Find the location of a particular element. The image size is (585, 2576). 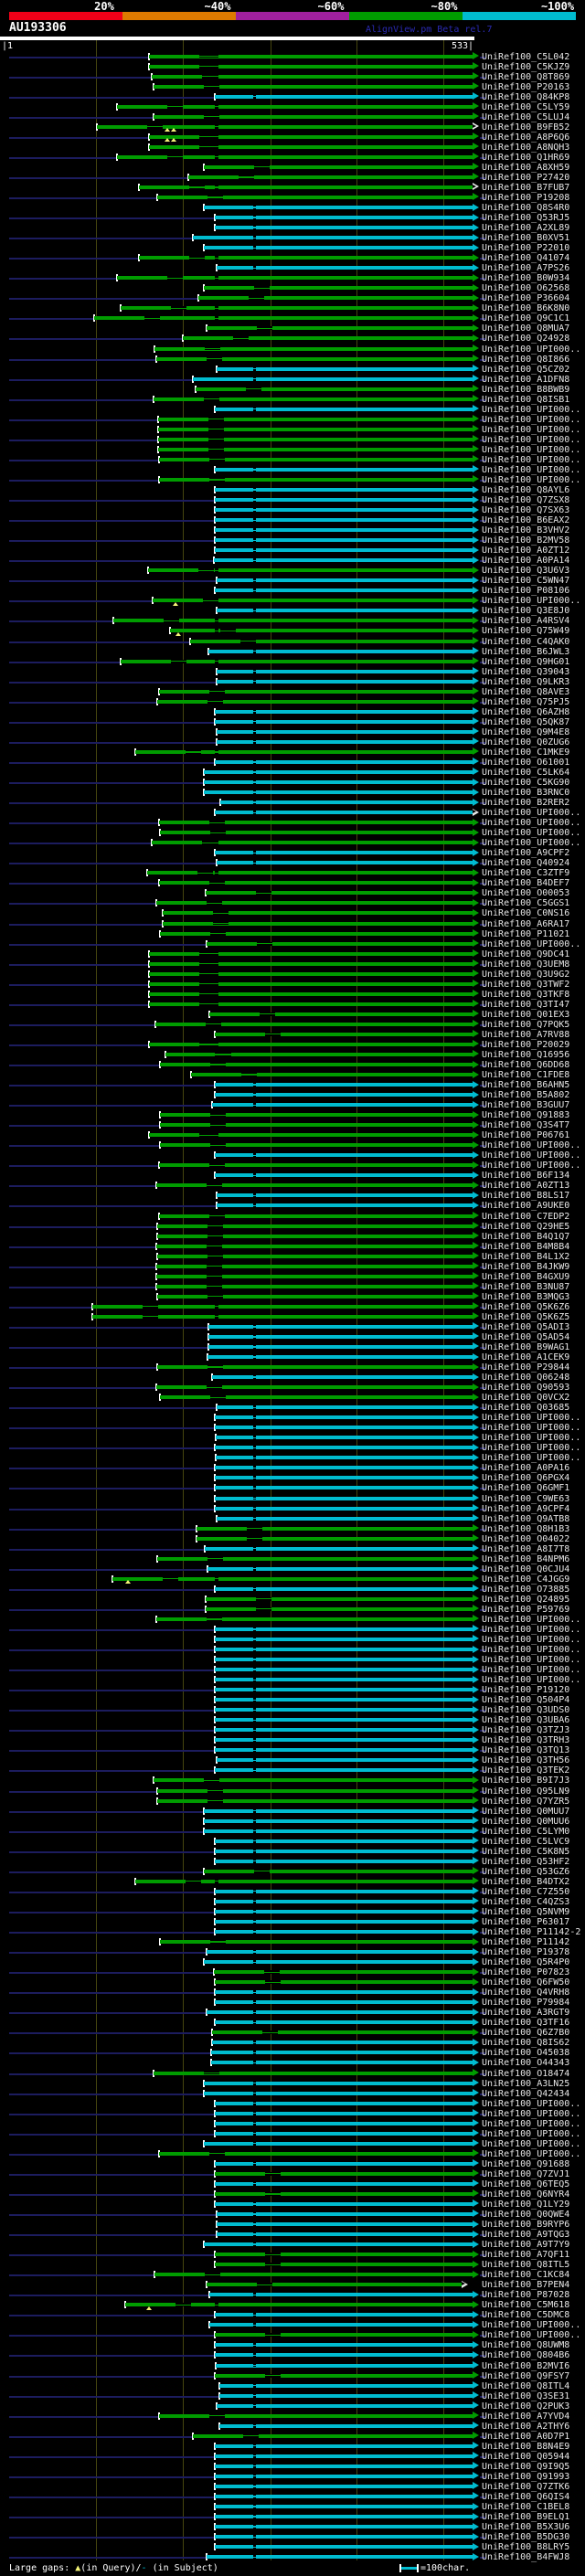

hit-label: UniRef100_C5L042 is located at coordinates (526, 56).